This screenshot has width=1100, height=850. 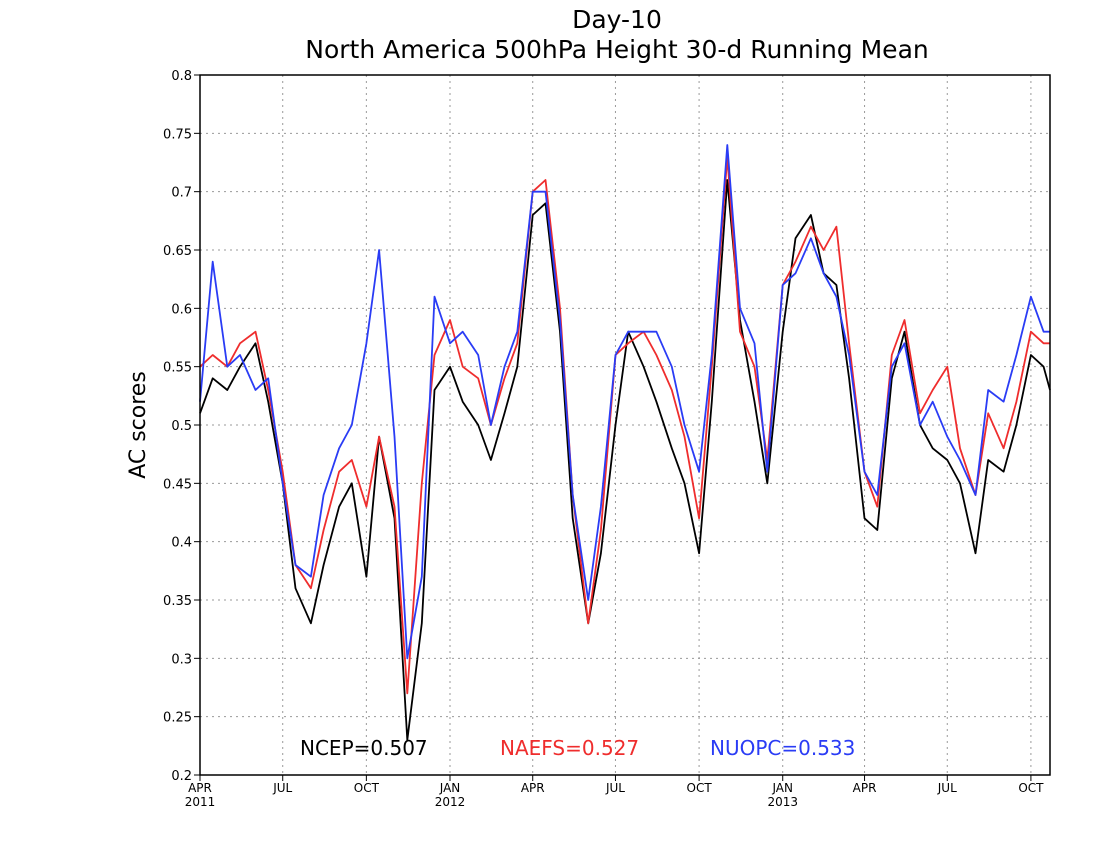 What do you see at coordinates (177, 718) in the screenshot?
I see `y-tick-label: 0.25` at bounding box center [177, 718].